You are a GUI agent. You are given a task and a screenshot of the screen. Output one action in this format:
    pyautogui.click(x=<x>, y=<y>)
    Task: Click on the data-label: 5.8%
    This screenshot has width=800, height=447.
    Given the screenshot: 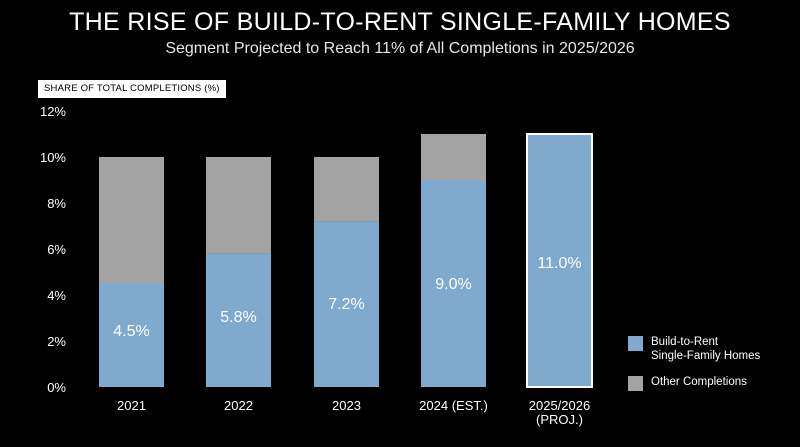 What is the action you would take?
    pyautogui.click(x=238, y=317)
    